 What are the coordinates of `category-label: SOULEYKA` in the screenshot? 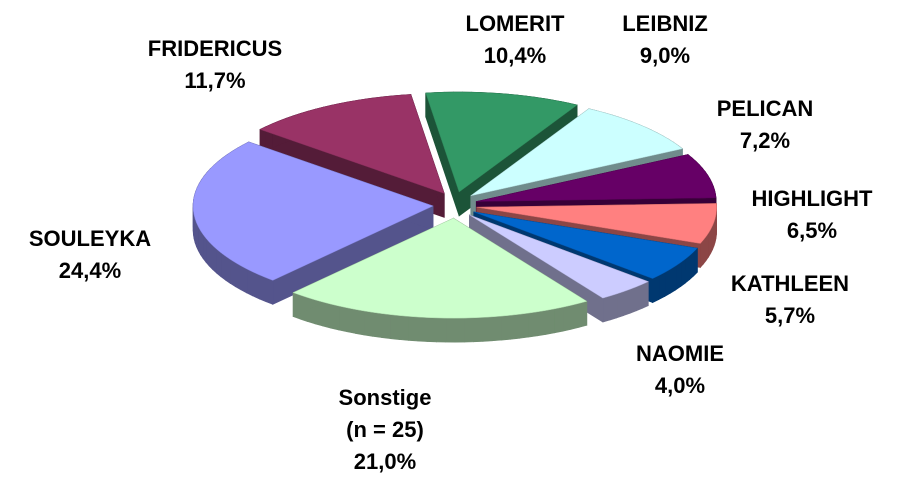 It's located at (90, 238).